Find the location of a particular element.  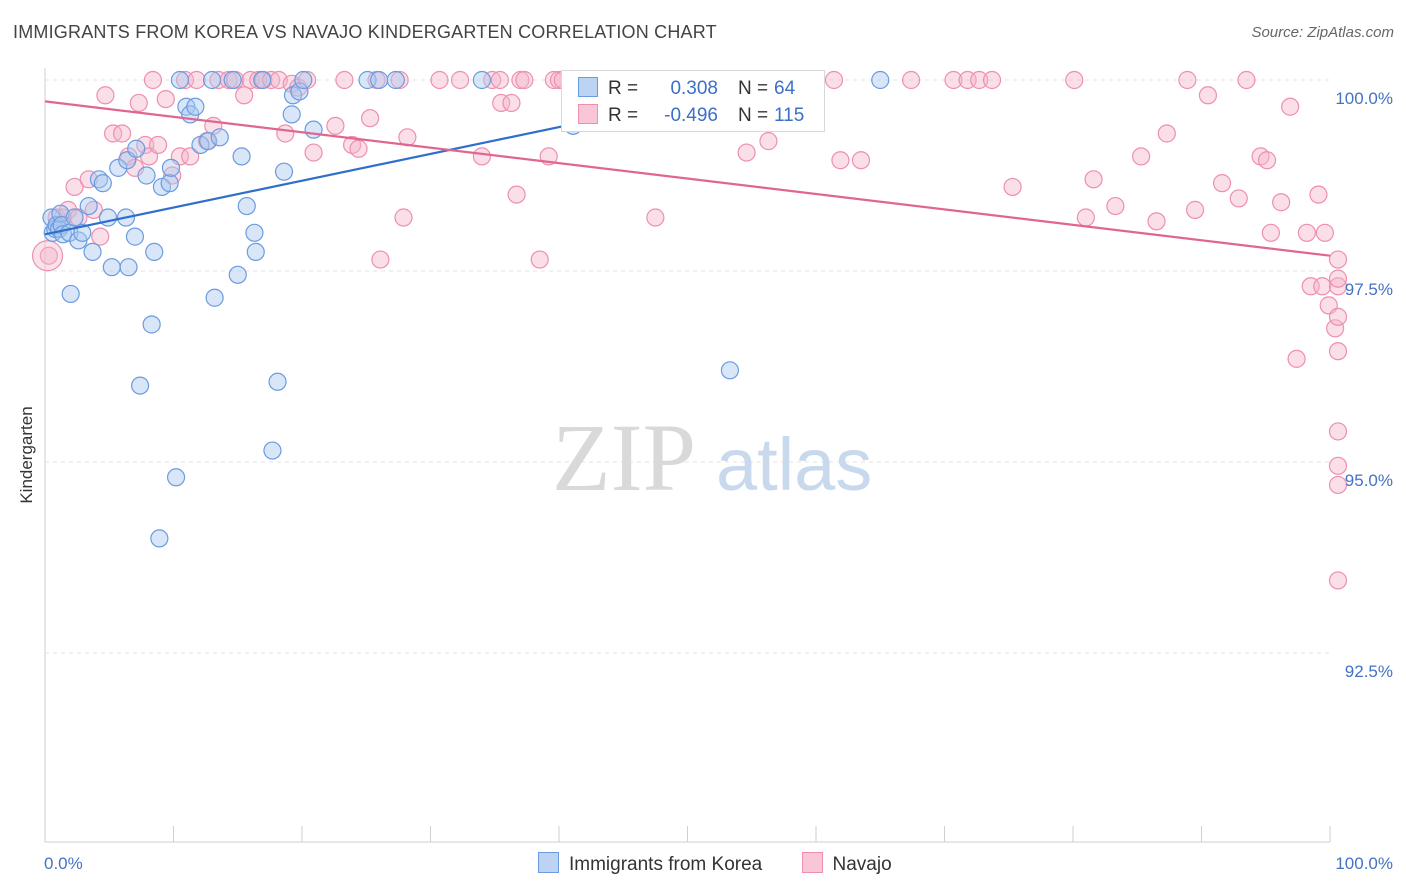

legend-r-value: 0.308 is located at coordinates (694, 88).